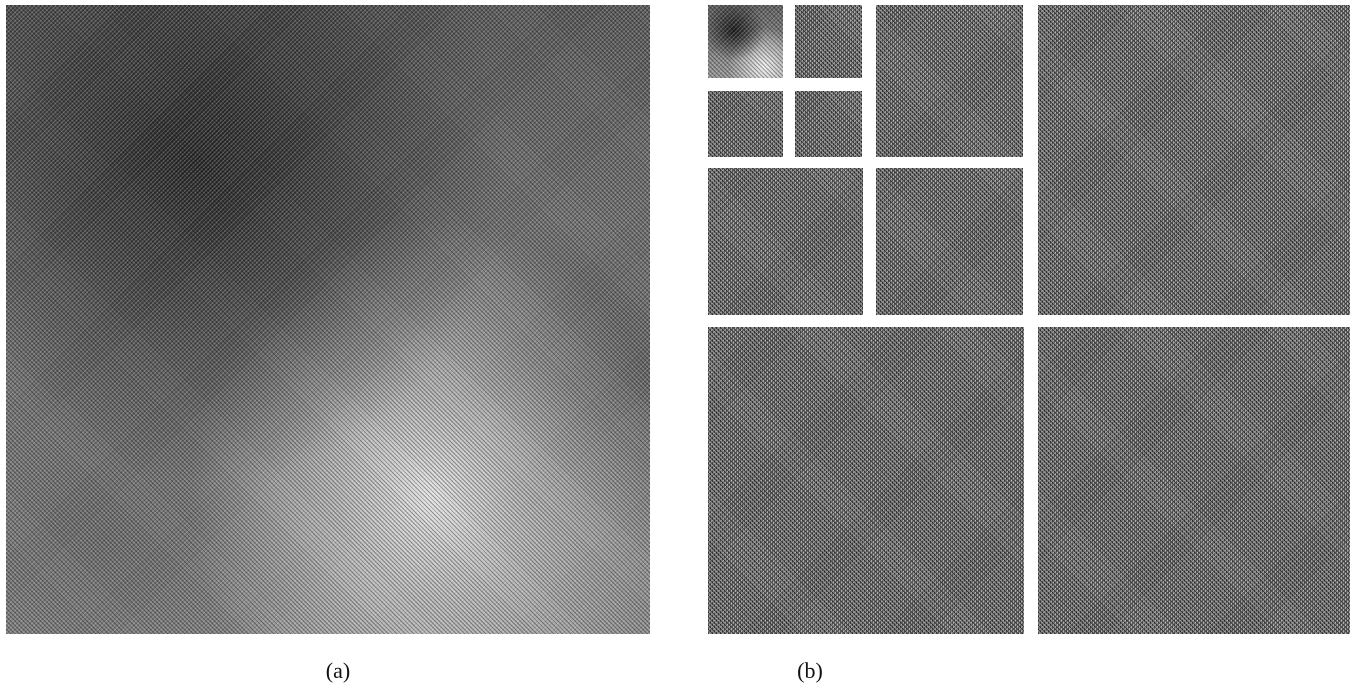  I want to click on subband-level3-horizontal, so click(828, 41).